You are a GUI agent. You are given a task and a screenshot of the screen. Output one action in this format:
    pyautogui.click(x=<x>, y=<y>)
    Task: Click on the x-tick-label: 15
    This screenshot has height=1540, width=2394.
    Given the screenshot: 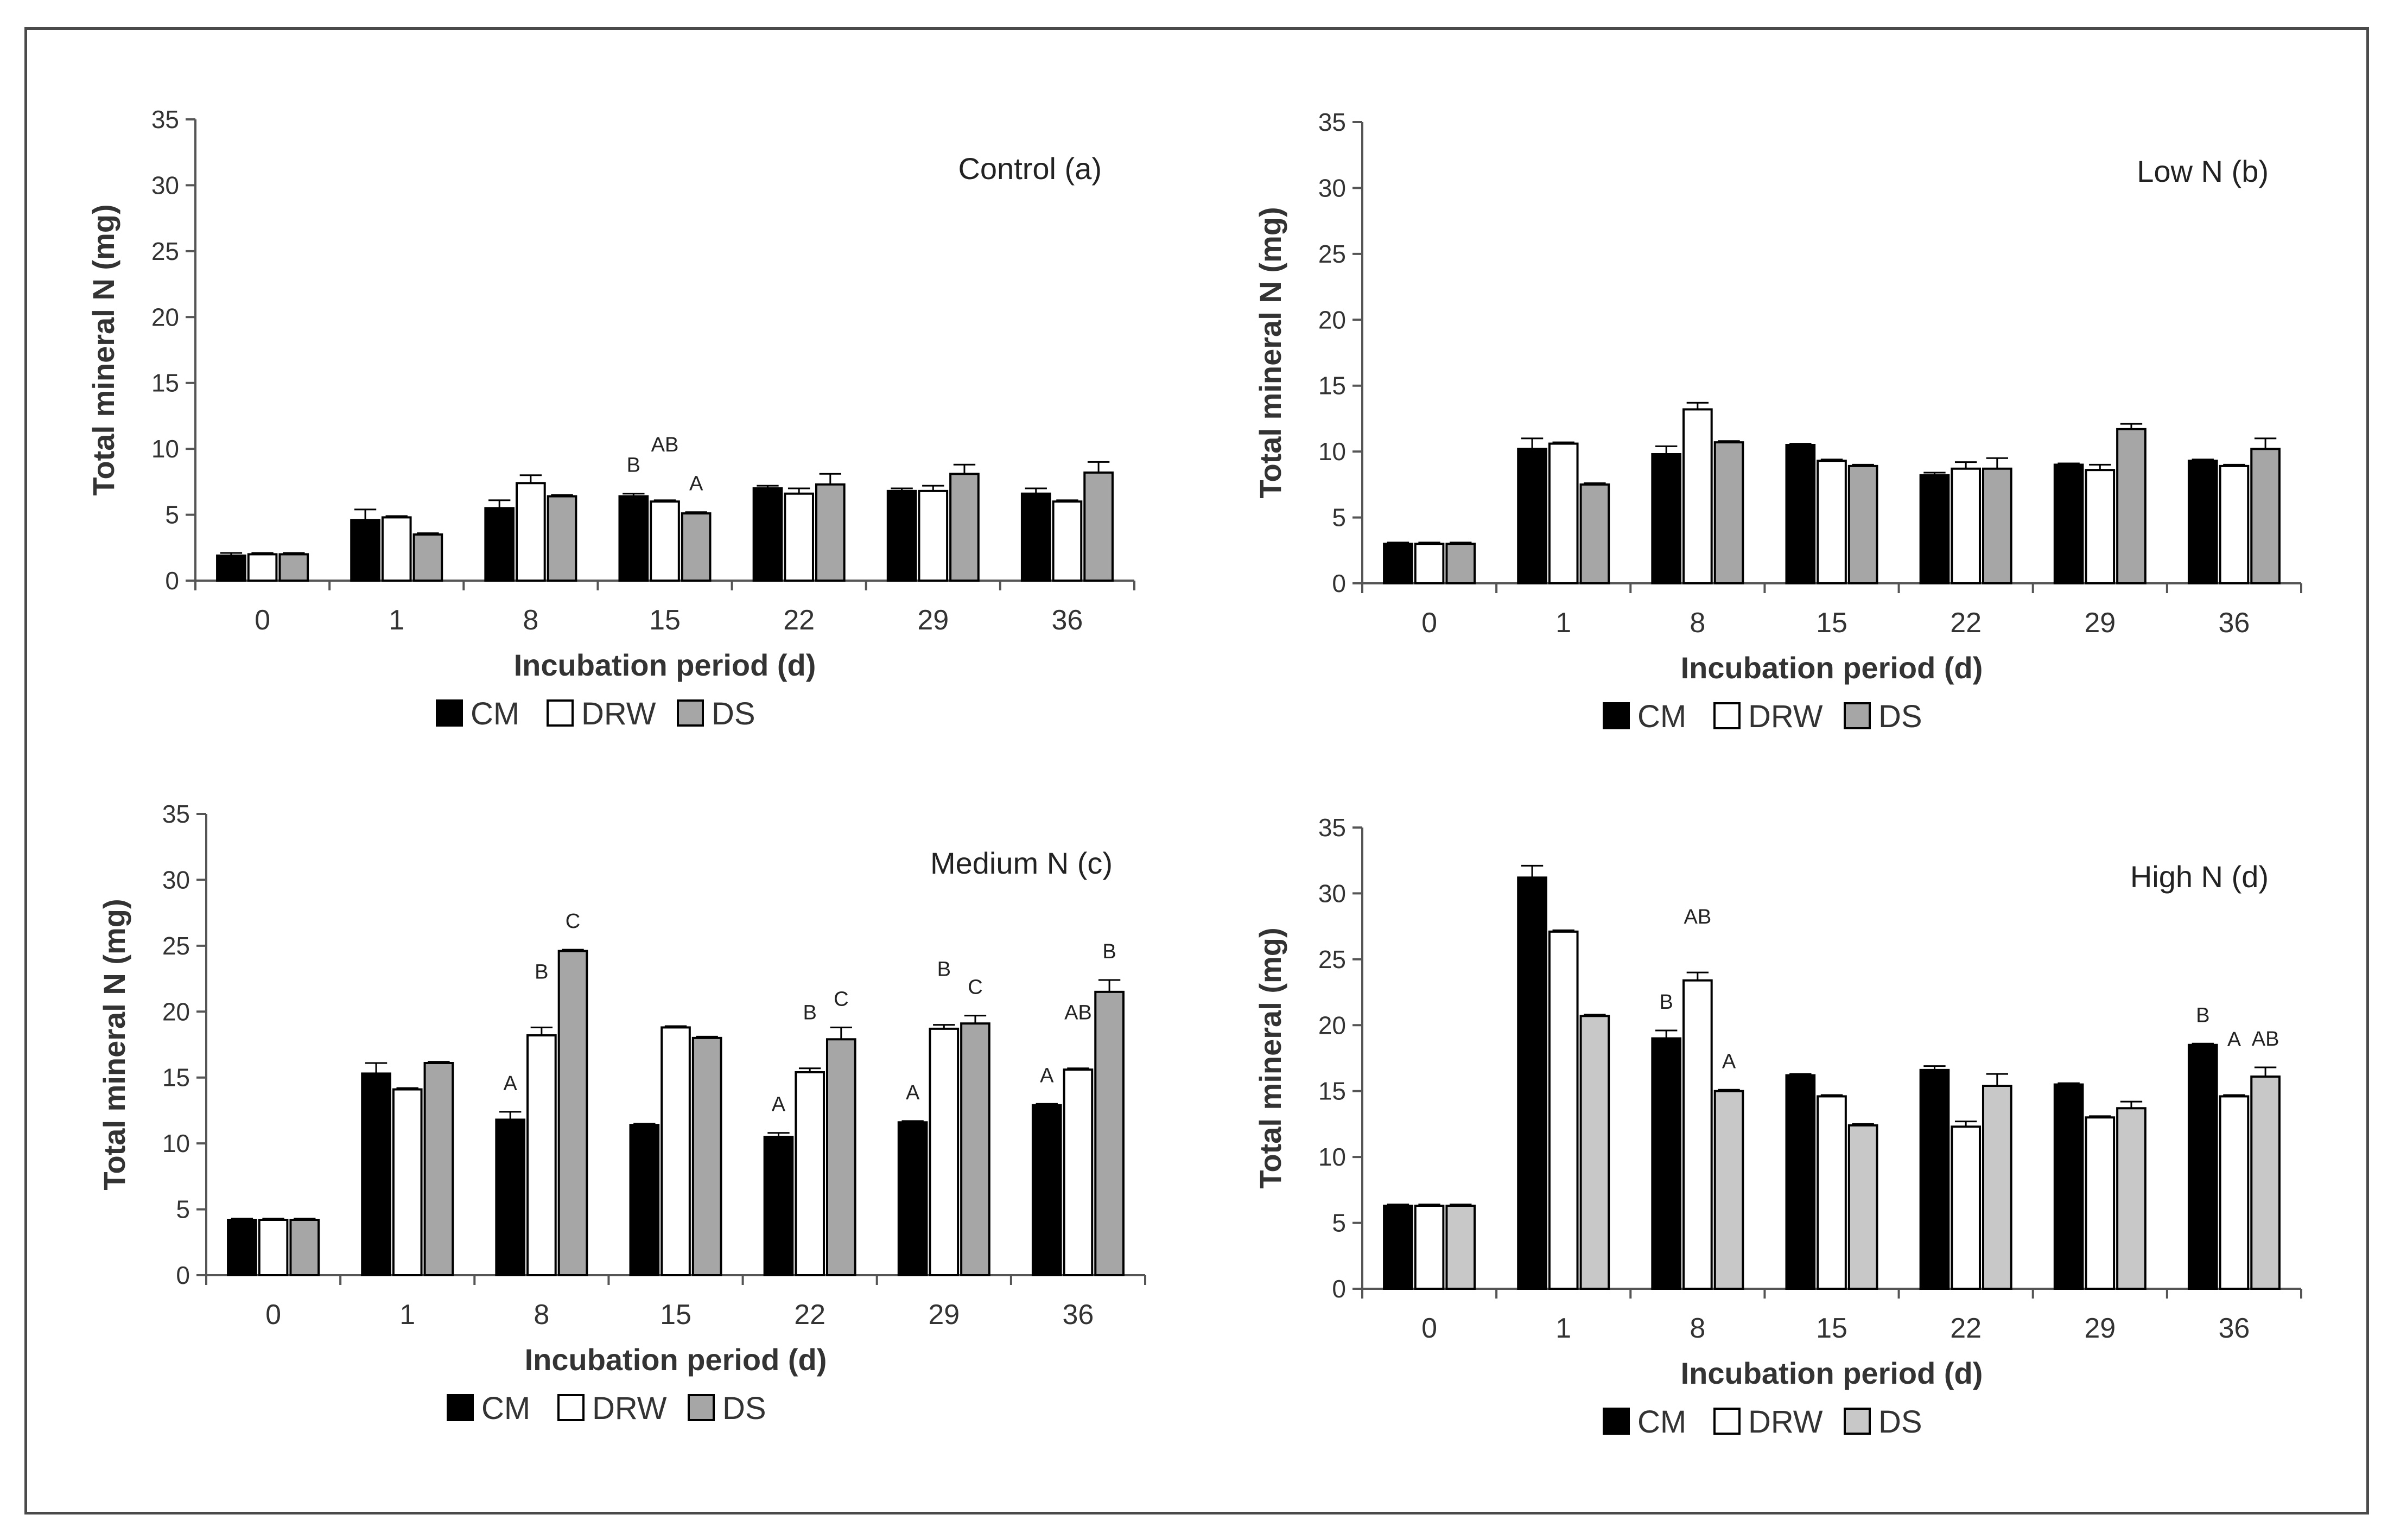 What is the action you would take?
    pyautogui.click(x=1831, y=623)
    